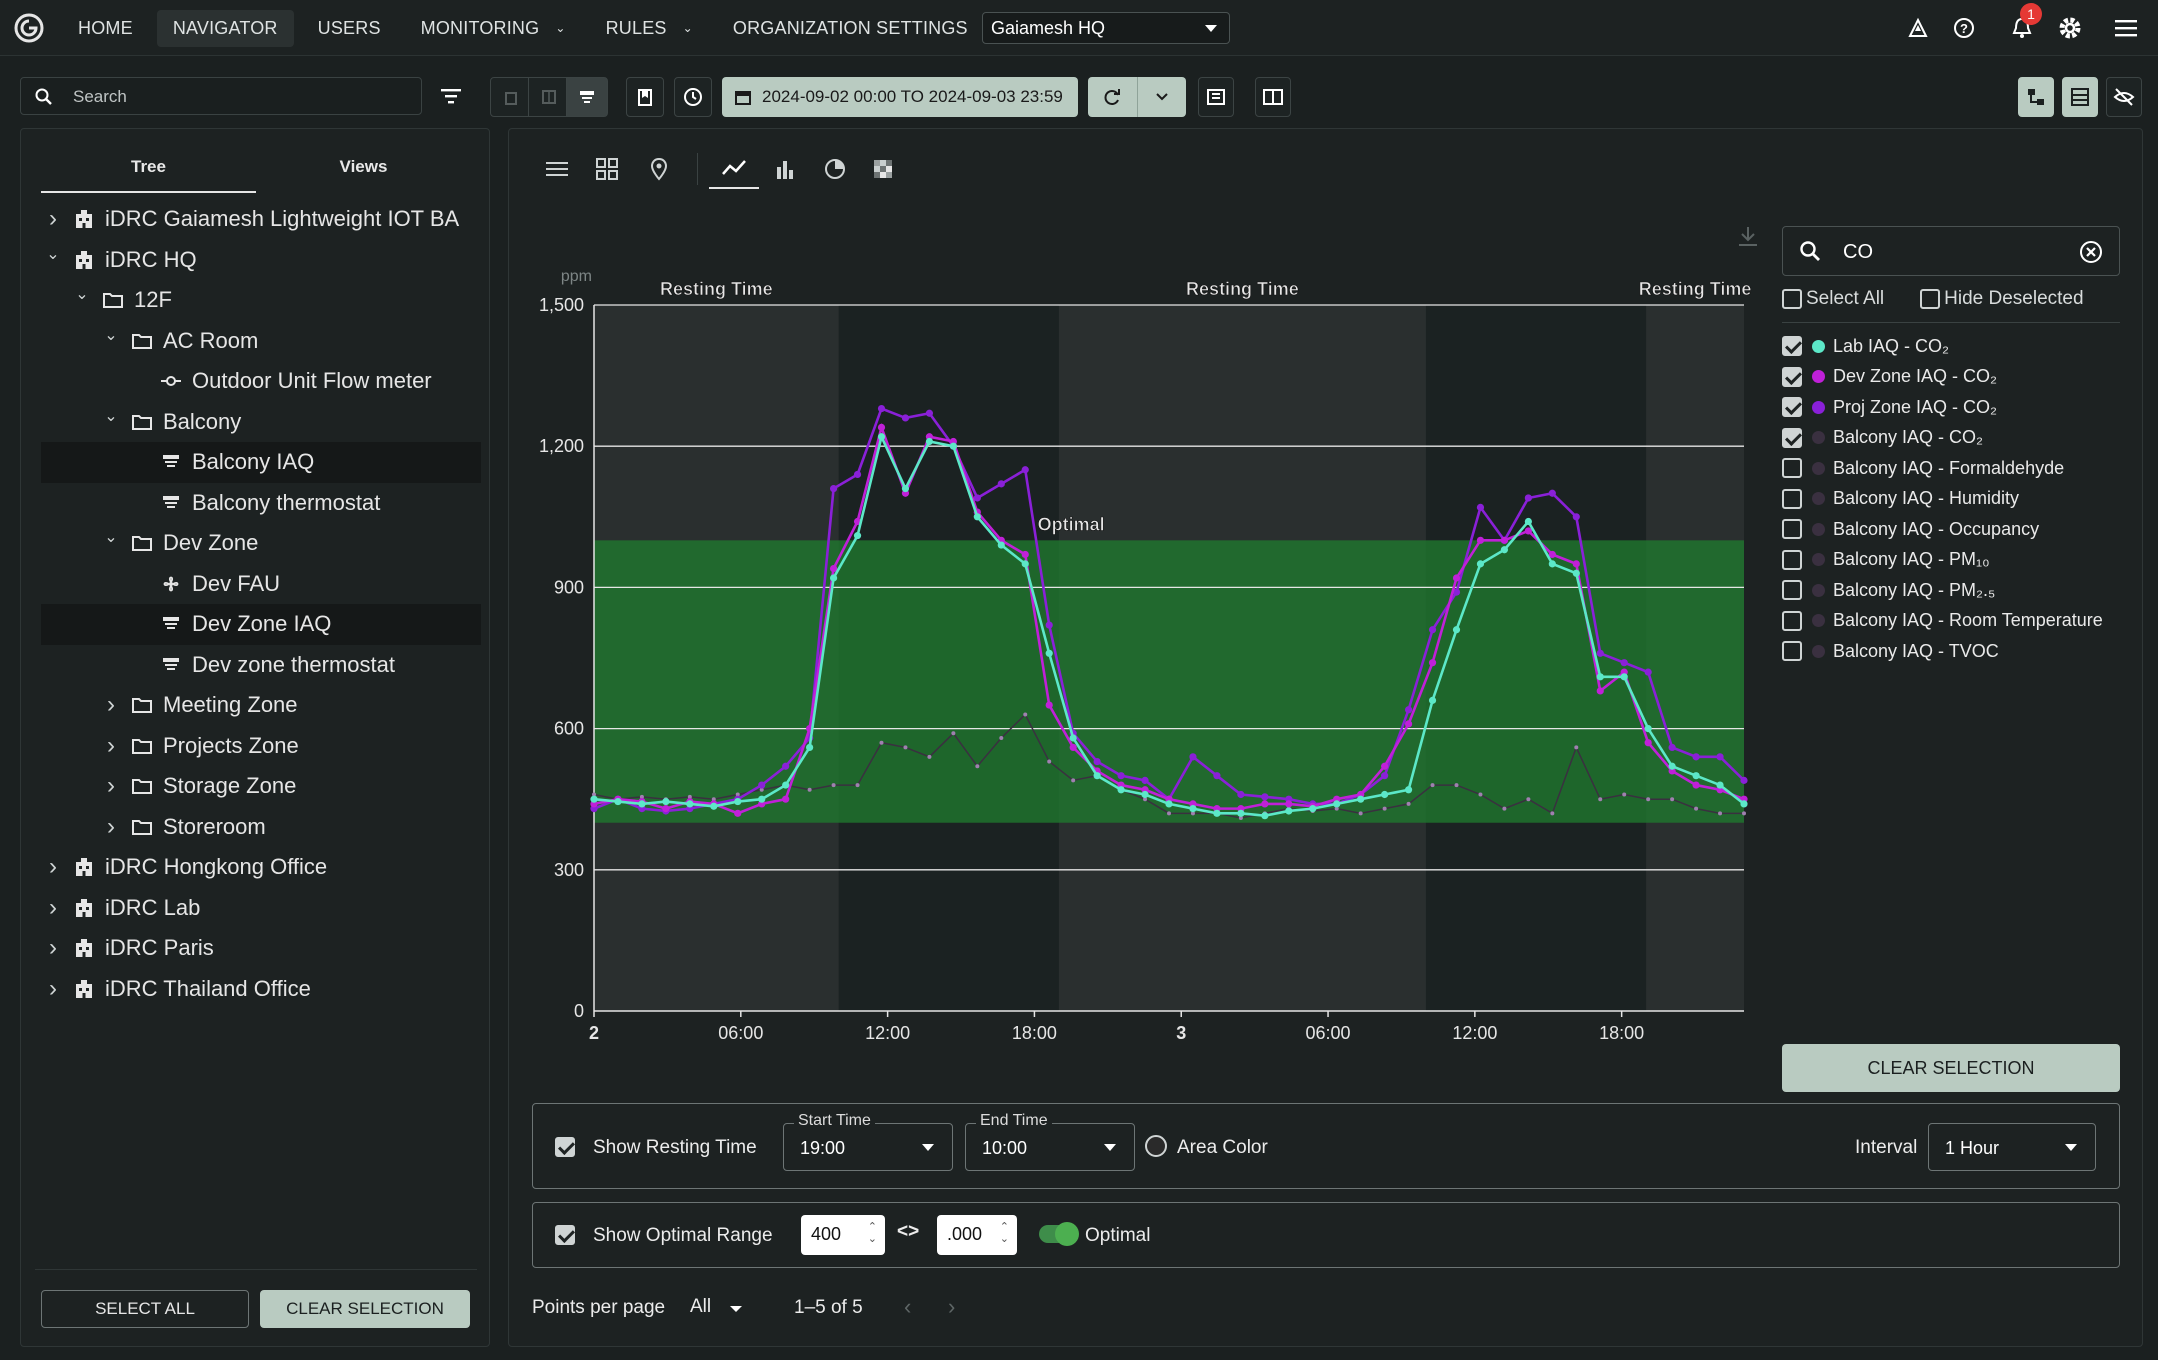  I want to click on show-resting-time-checkbox, so click(565, 1147).